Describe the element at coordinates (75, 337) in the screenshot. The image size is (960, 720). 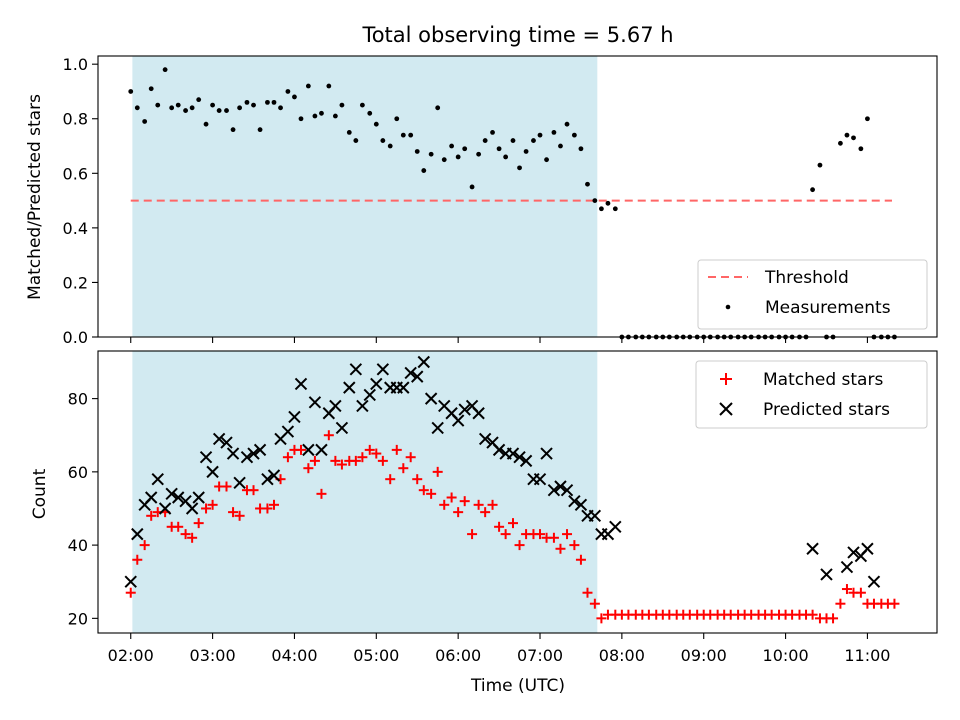
I see `top-y-tick-label: 0.0` at that location.